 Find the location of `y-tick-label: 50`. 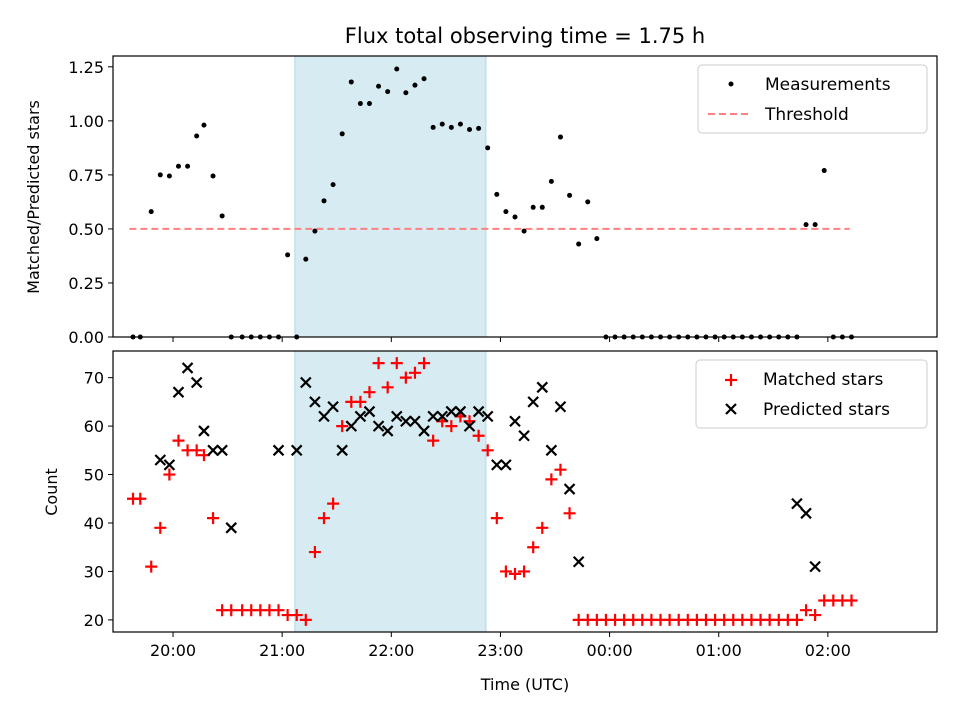

y-tick-label: 50 is located at coordinates (94, 475).